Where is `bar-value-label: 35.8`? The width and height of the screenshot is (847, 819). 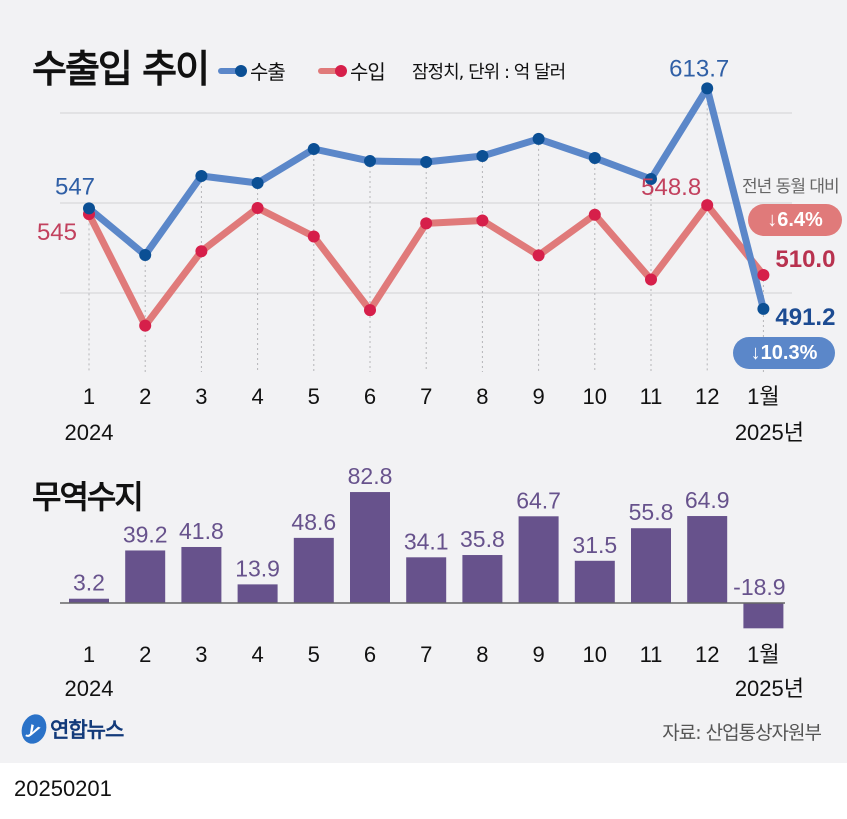
bar-value-label: 35.8 is located at coordinates (482, 539).